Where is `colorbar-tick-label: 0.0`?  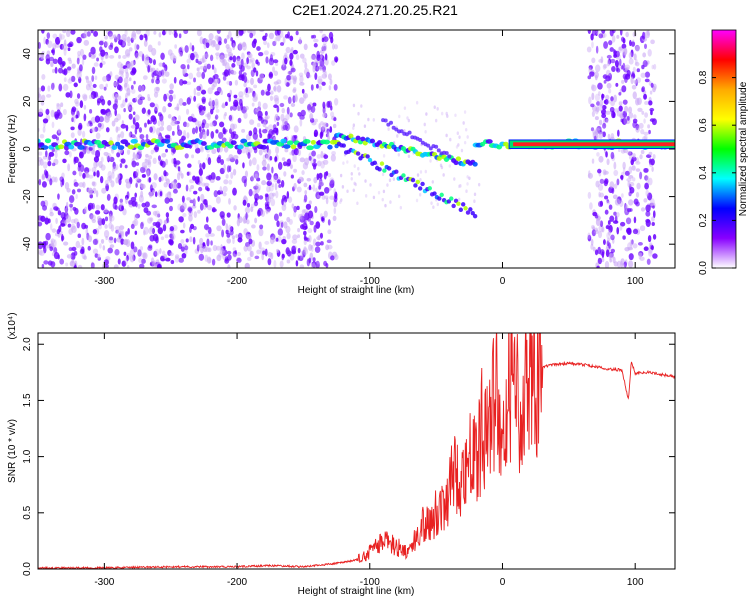
colorbar-tick-label: 0.0 is located at coordinates (703, 268).